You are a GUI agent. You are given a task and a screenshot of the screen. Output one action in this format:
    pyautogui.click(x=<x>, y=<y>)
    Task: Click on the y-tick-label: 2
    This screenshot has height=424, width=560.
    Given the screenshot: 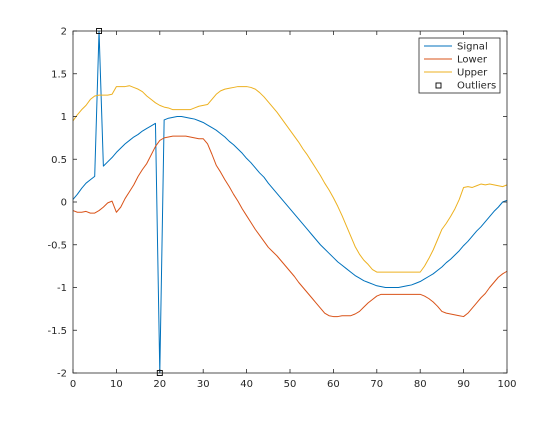 What is the action you would take?
    pyautogui.click(x=64, y=32)
    